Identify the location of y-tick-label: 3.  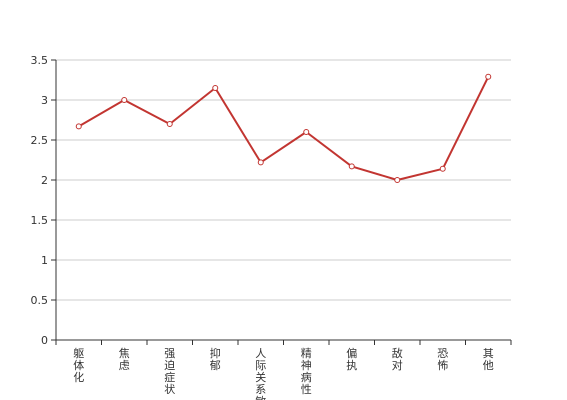
(44, 100).